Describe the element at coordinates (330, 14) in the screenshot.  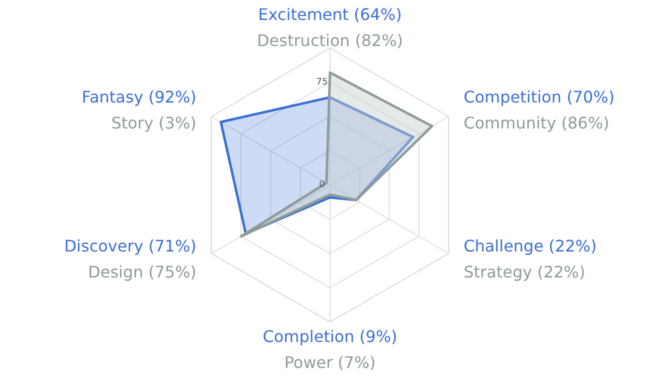
I see `spoke-label: Excitement (64%)` at that location.